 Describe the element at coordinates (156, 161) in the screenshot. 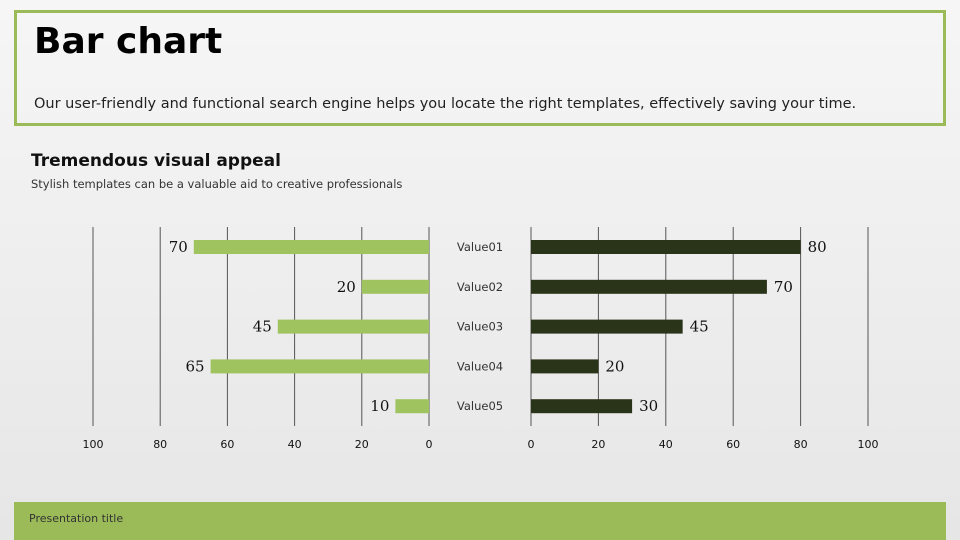

I see `chart-subtitle: Tremendous visual appeal` at that location.